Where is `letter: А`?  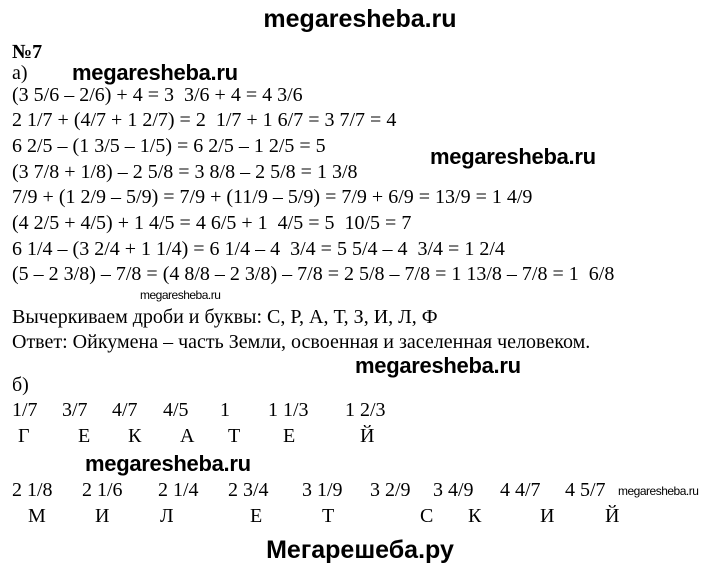 letter: А is located at coordinates (187, 436).